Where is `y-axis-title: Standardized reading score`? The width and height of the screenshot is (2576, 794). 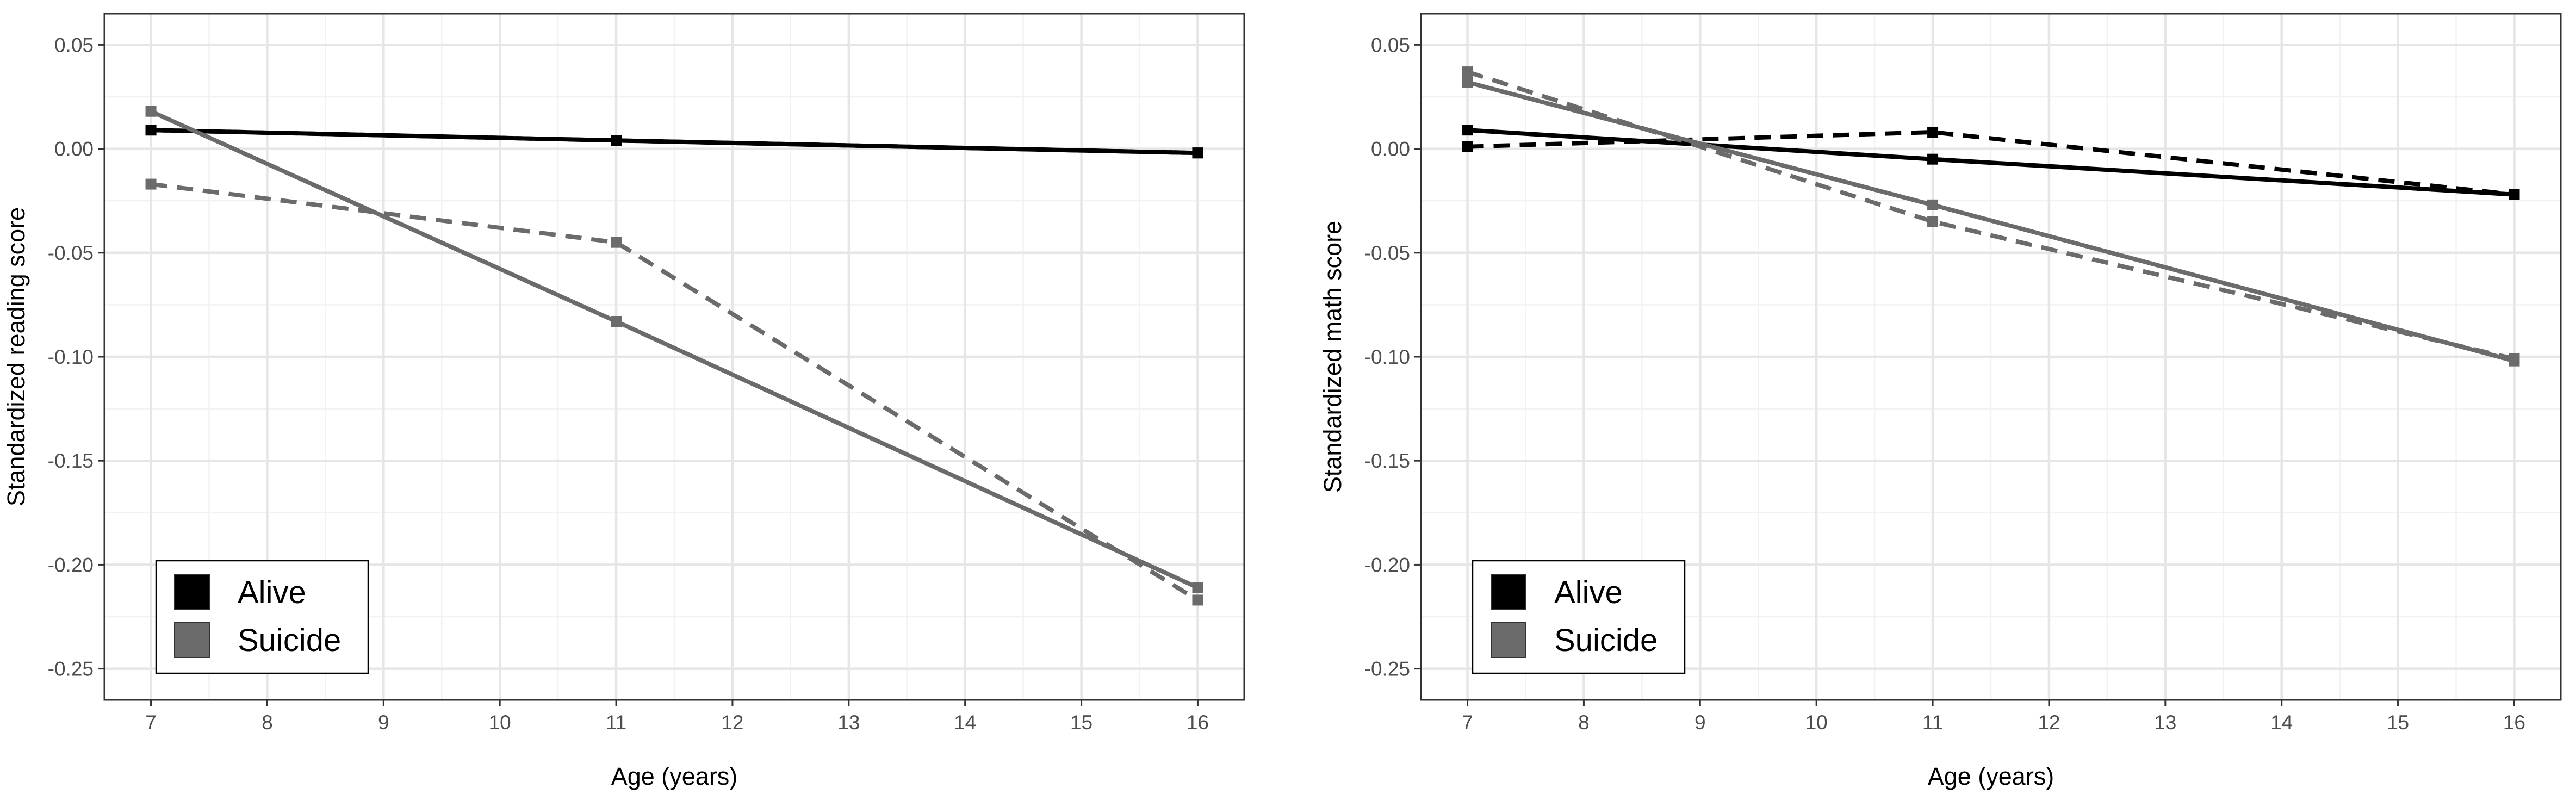
y-axis-title: Standardized reading score is located at coordinates (16, 356).